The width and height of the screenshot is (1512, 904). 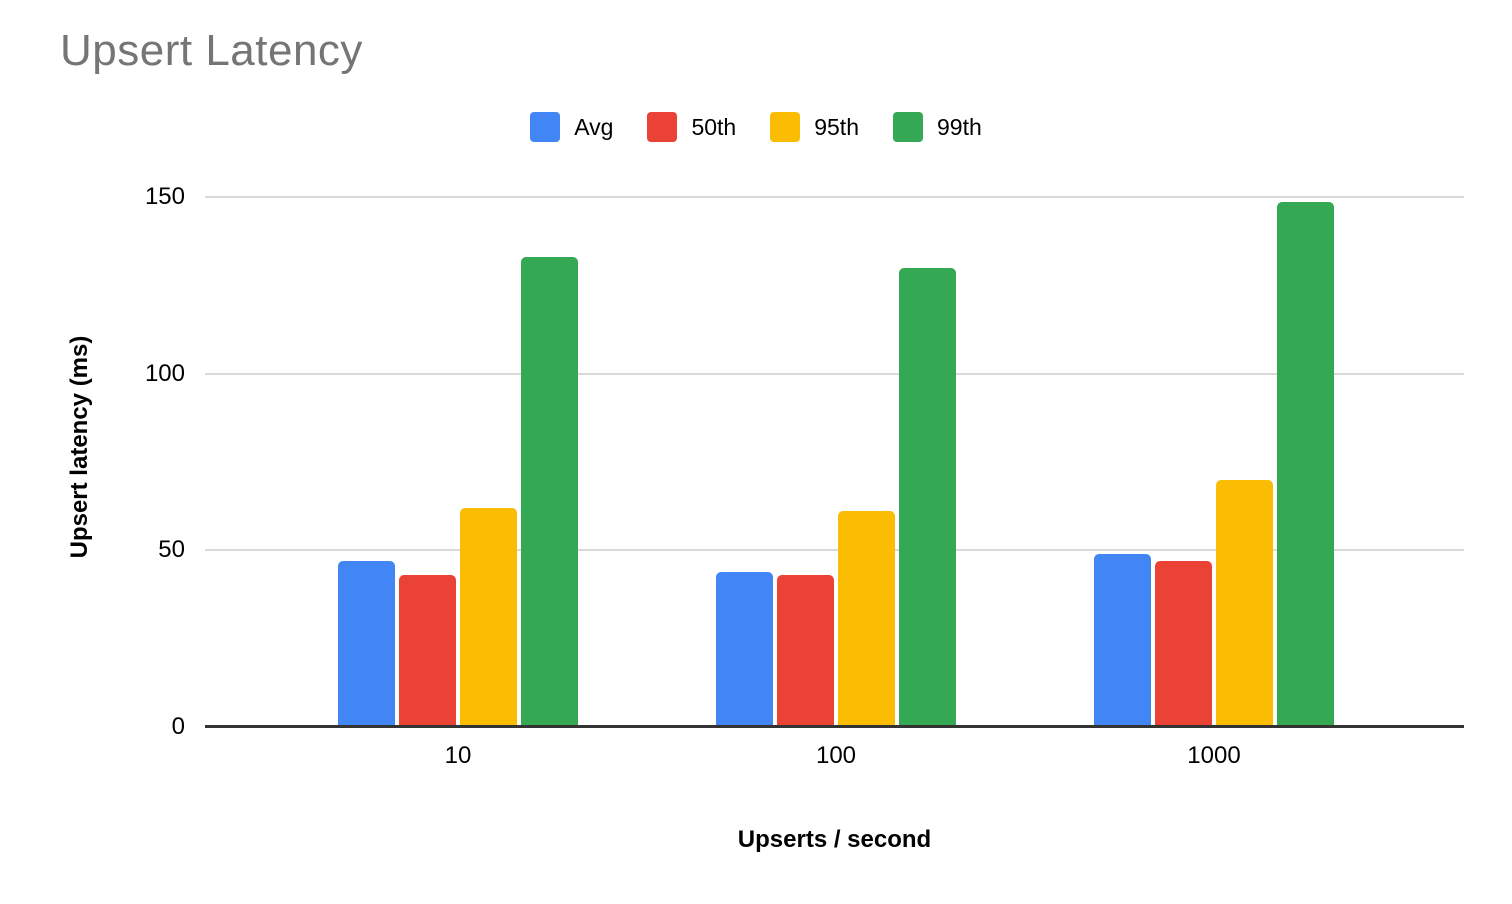 I want to click on legend-swatch-99th, so click(x=907, y=127).